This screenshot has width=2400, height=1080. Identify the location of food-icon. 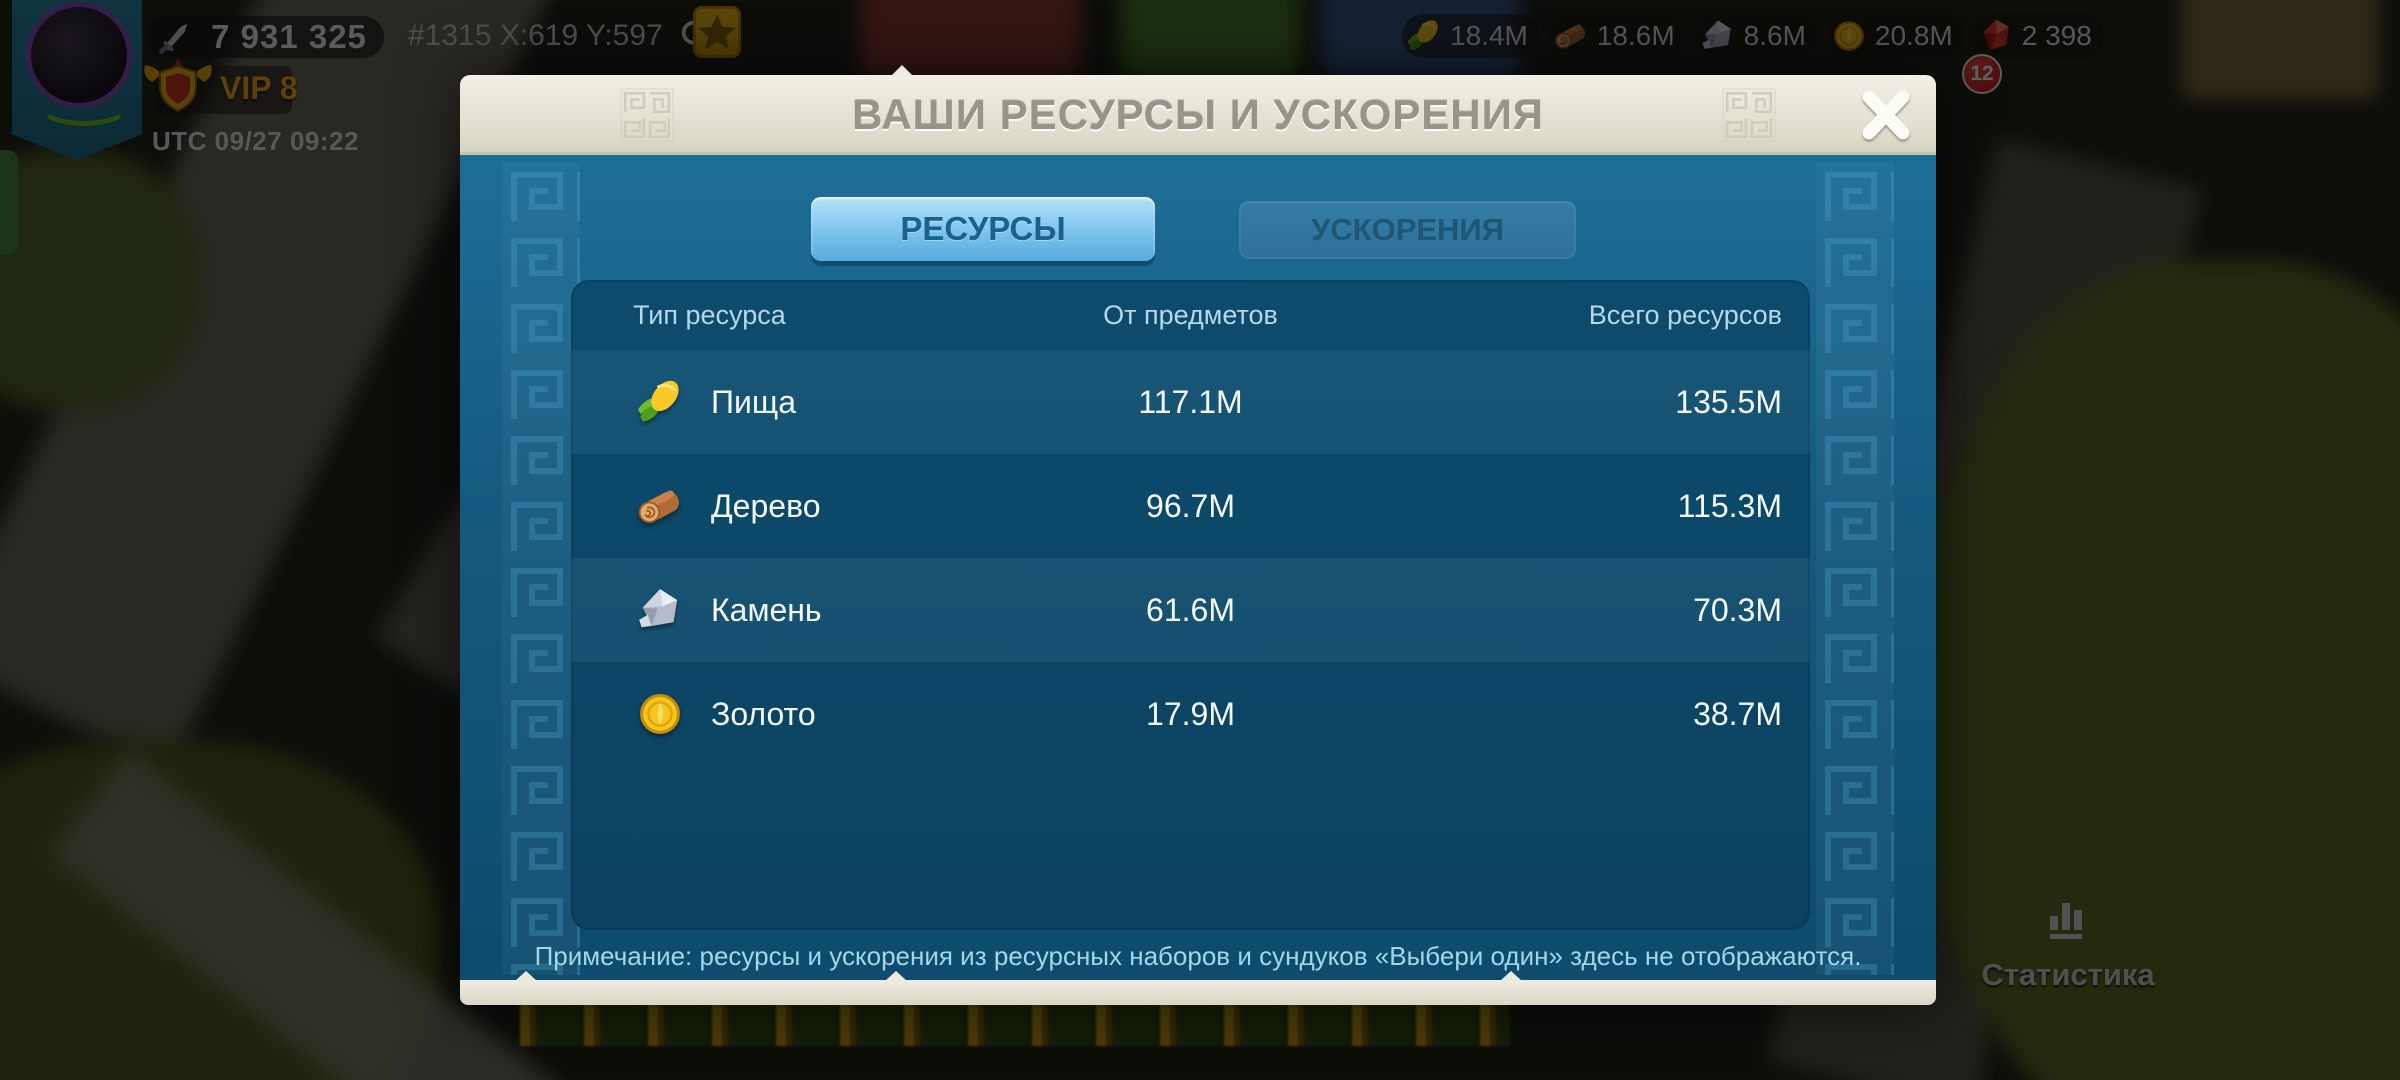
(658, 401).